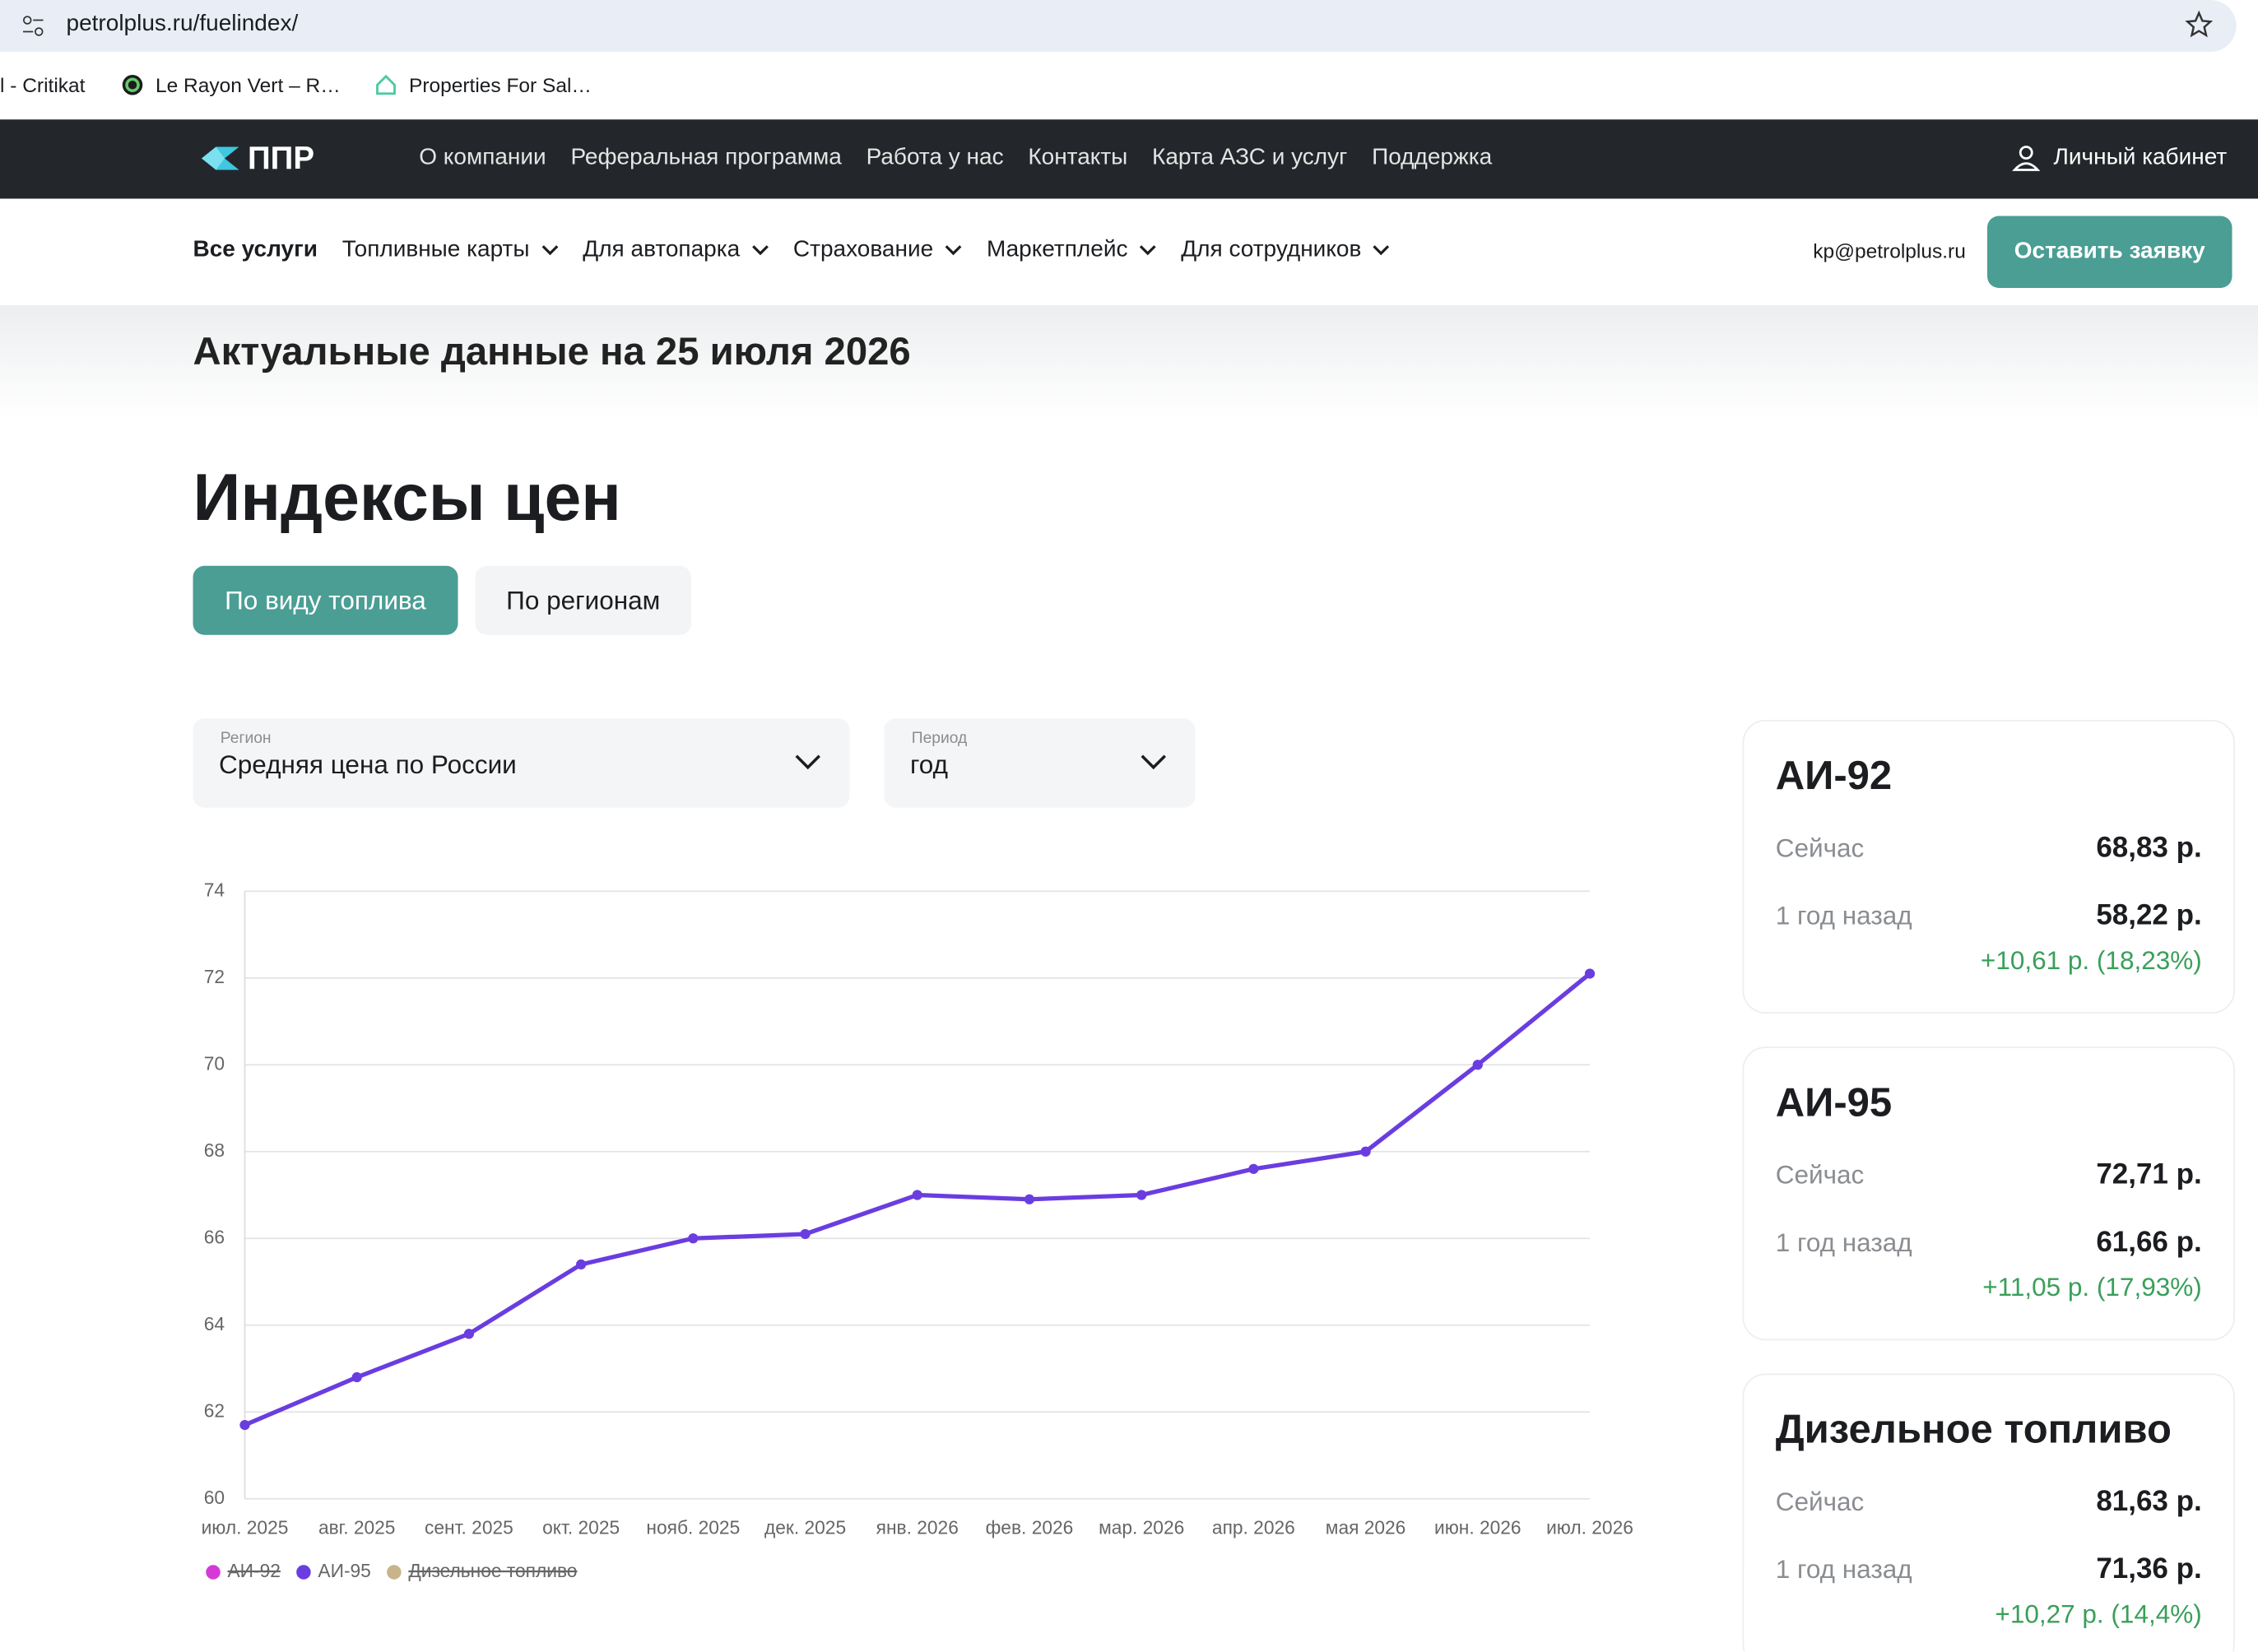 The image size is (2258, 1652). What do you see at coordinates (2149, 848) in the screenshot?
I see `price-now: 68,83 р.` at bounding box center [2149, 848].